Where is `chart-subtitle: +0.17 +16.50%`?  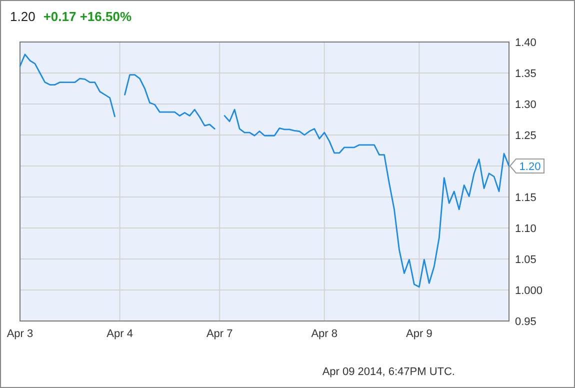 chart-subtitle: +0.17 +16.50% is located at coordinates (87, 16).